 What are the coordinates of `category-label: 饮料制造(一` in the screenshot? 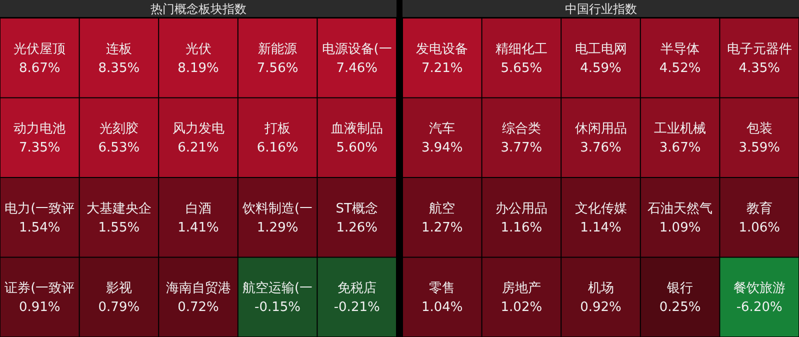 It's located at (277, 208).